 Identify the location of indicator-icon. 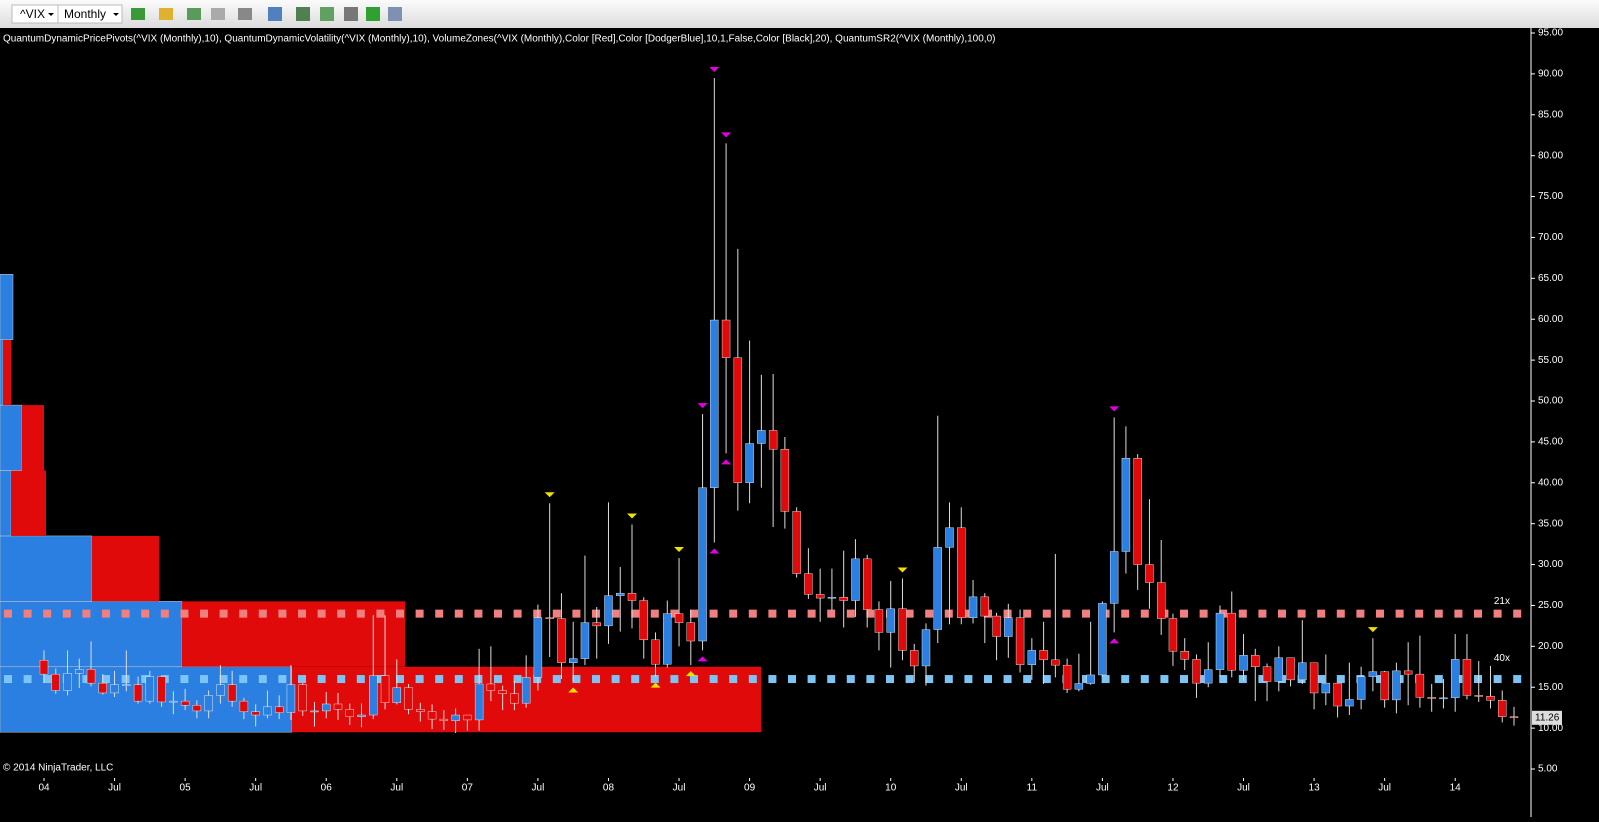
(303, 14).